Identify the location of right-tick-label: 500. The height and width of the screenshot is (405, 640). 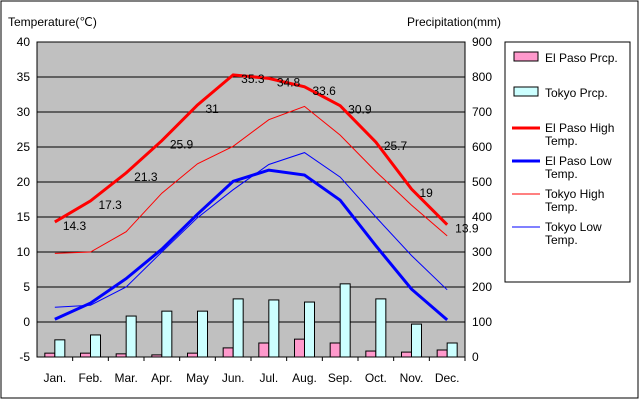
(482, 182).